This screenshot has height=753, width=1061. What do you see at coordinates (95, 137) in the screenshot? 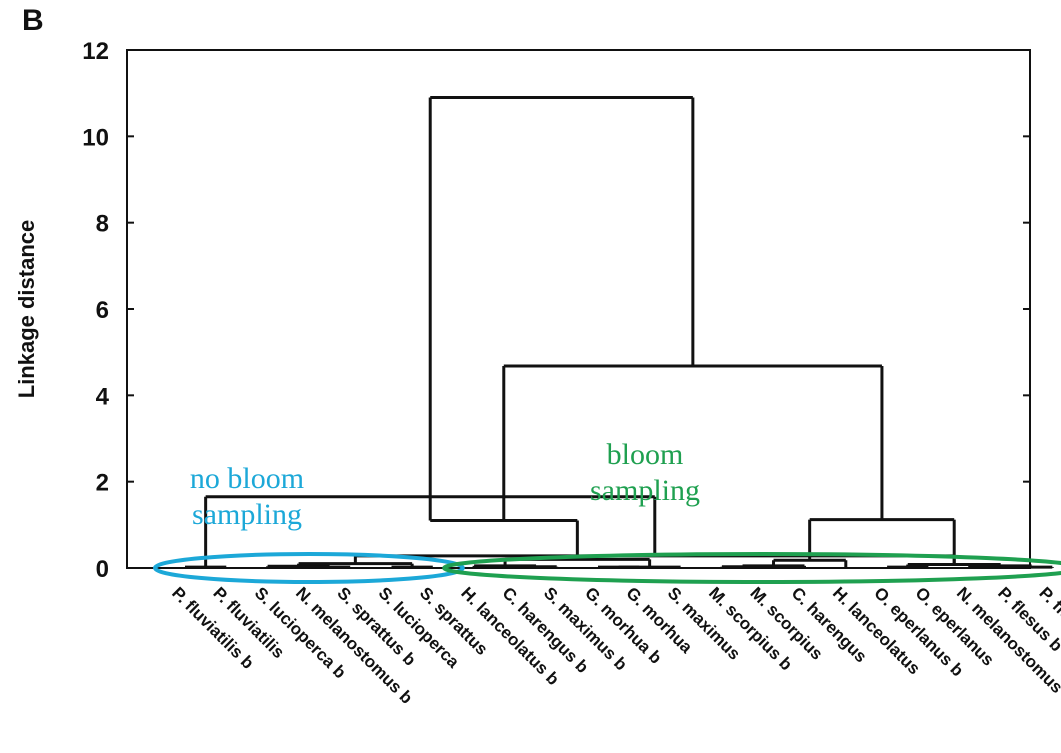
I see `y-tick-label: 10` at bounding box center [95, 137].